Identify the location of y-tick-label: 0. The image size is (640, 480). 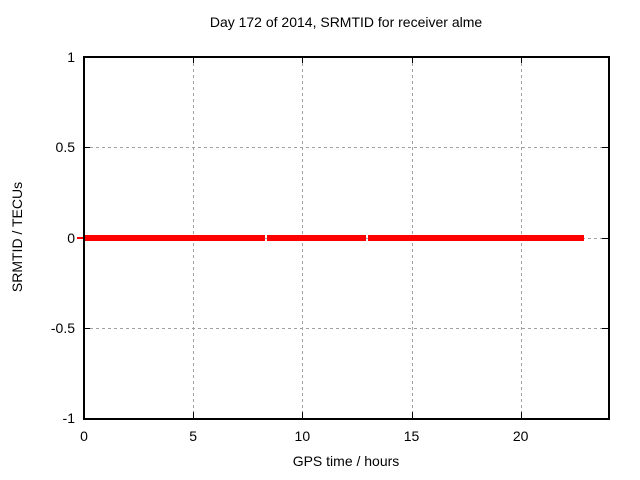
(71, 237).